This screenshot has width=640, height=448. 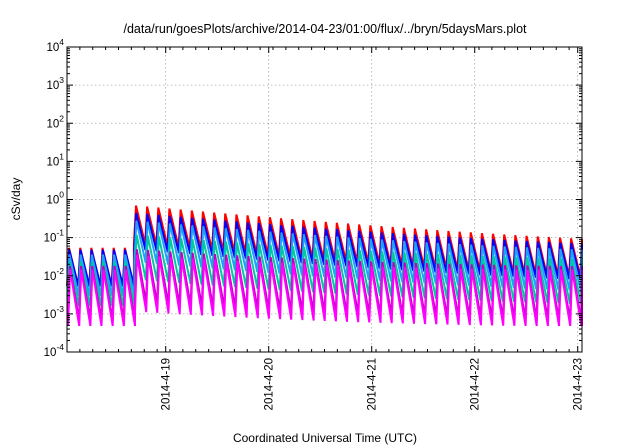 What do you see at coordinates (325, 438) in the screenshot?
I see `x-axis-label: Coordinated Universal Time (UTC)` at bounding box center [325, 438].